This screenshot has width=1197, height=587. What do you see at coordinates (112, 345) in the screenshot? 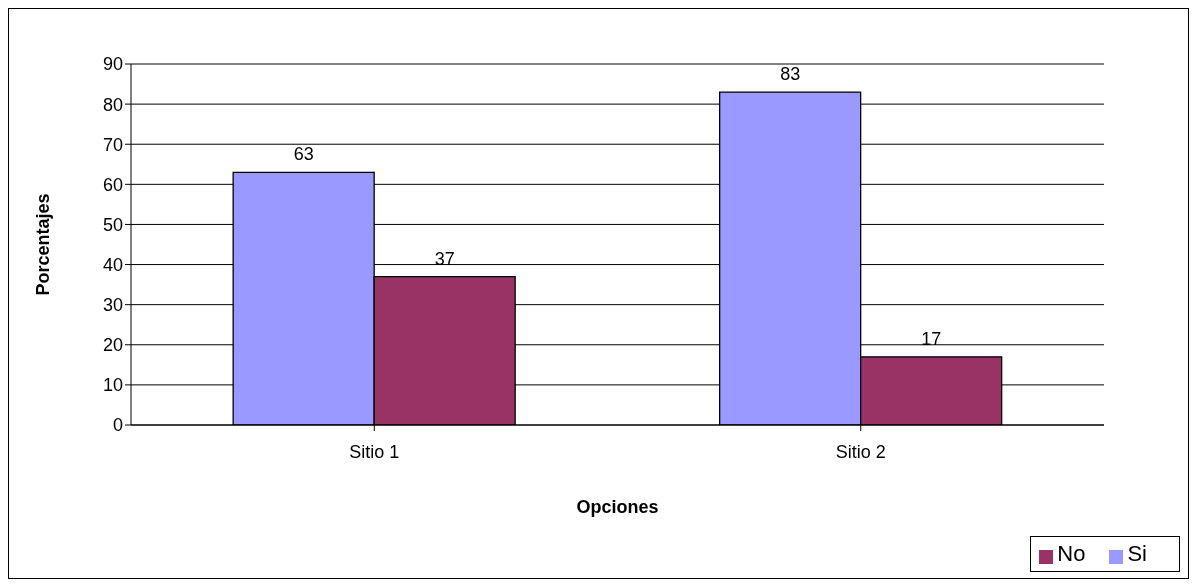
I see `y-tick-label: 20` at bounding box center [112, 345].